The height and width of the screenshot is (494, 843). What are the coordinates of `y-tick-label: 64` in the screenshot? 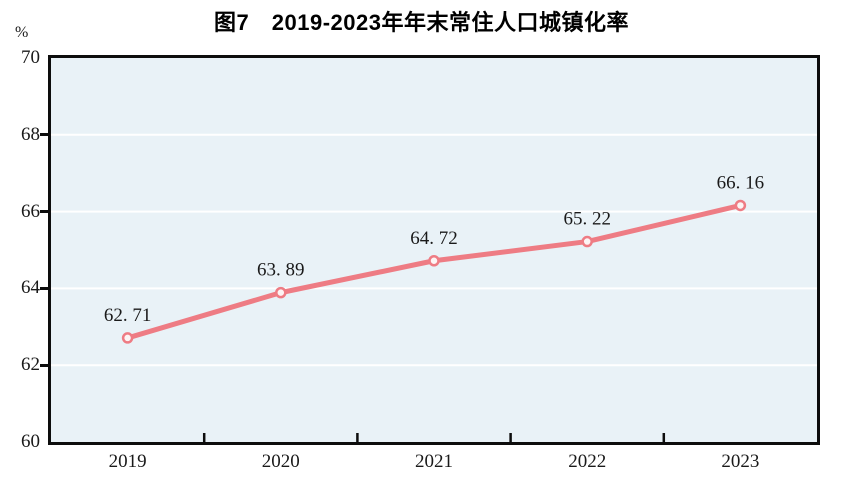 It's located at (30, 288).